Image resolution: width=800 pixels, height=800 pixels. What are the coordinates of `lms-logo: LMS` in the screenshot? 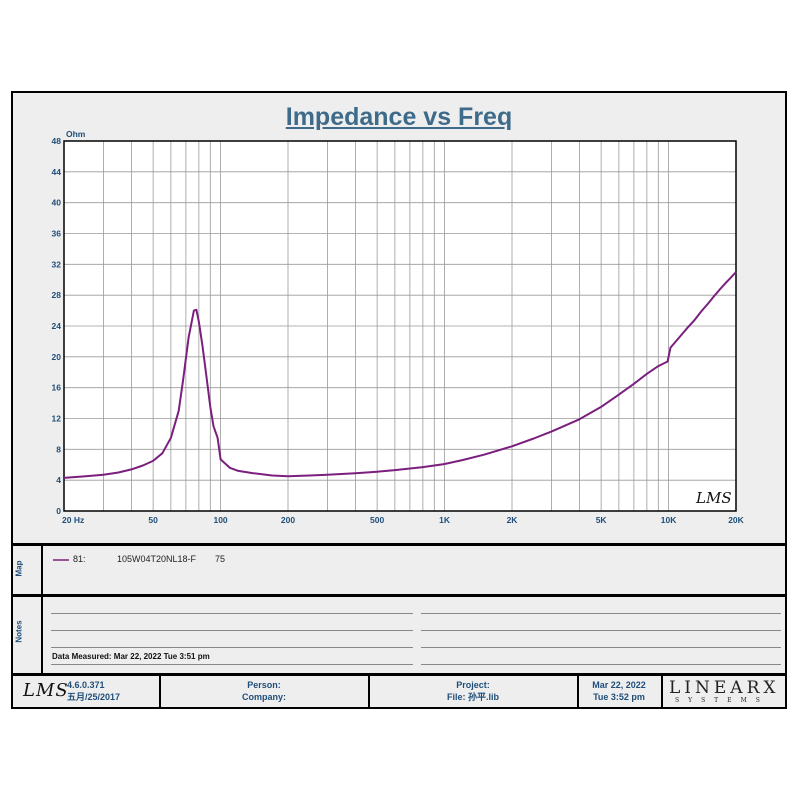 It's located at (46, 690).